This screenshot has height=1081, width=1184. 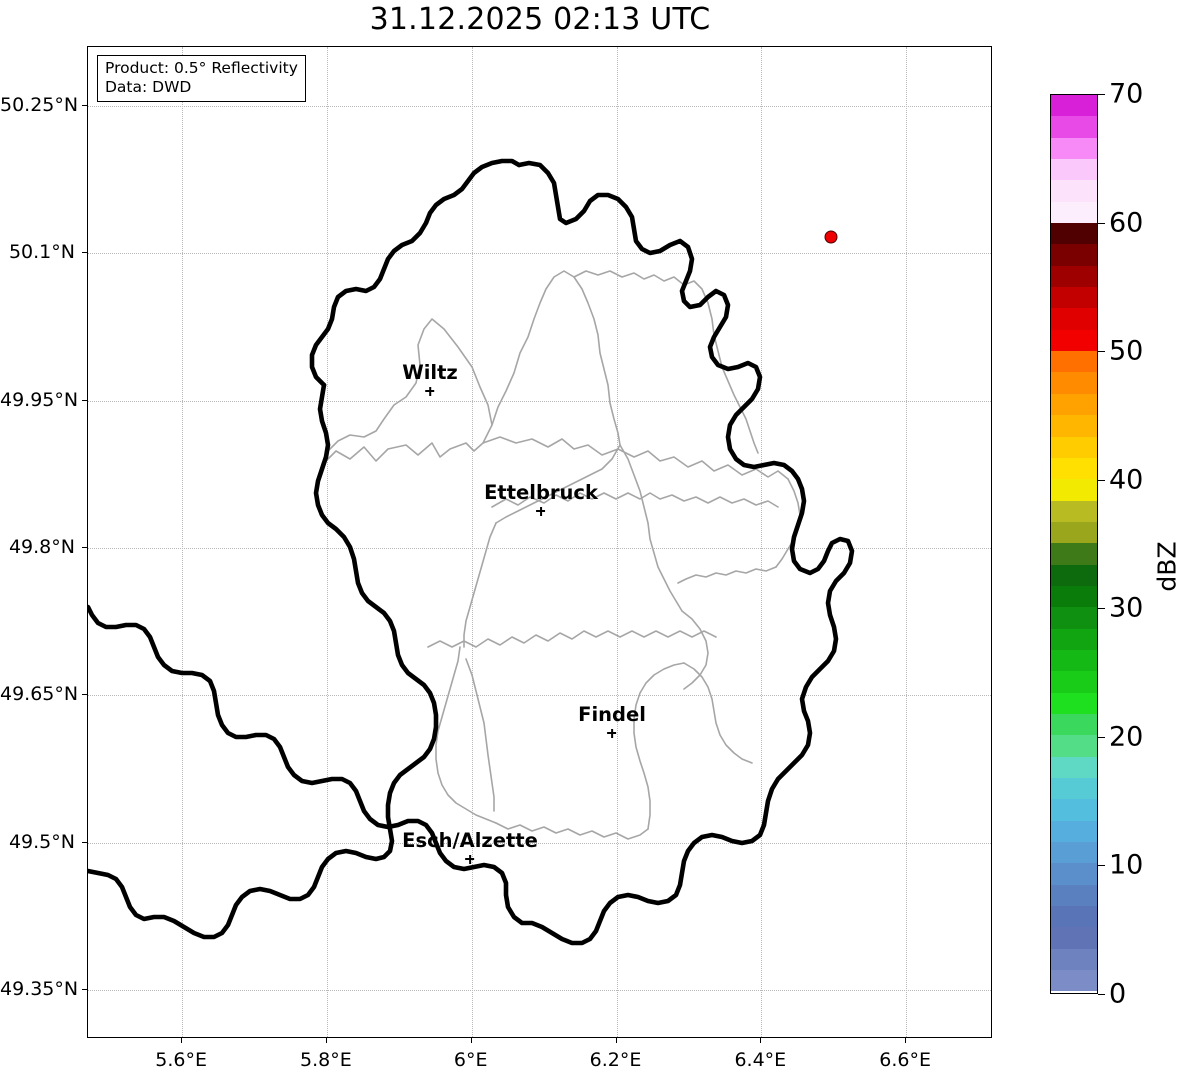 What do you see at coordinates (39, 104) in the screenshot?
I see `y-tick-label: 50.25°N` at bounding box center [39, 104].